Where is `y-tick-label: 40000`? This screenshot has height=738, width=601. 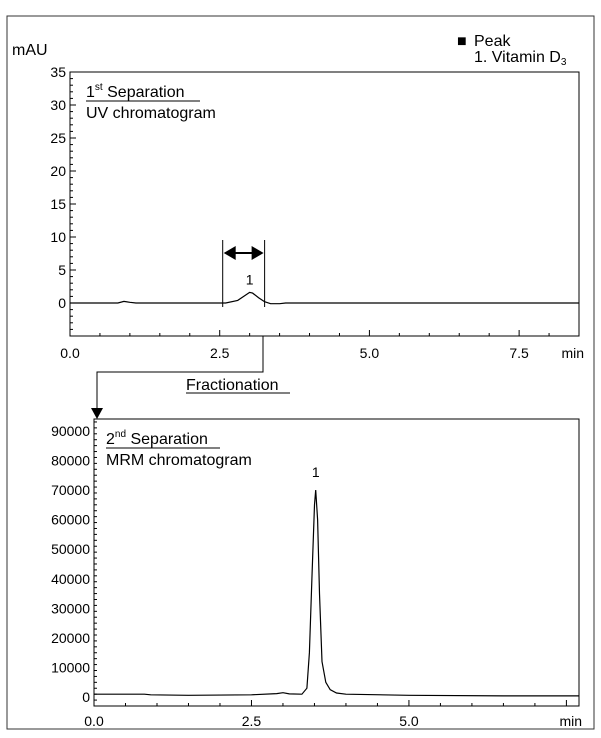
y-tick-label: 40000 is located at coordinates (70, 579).